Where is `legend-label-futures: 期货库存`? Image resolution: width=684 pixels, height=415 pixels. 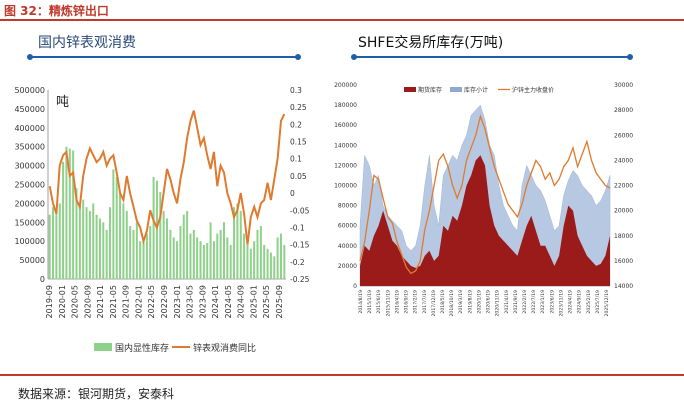
legend-label-futures: 期货库存 is located at coordinates (430, 90).